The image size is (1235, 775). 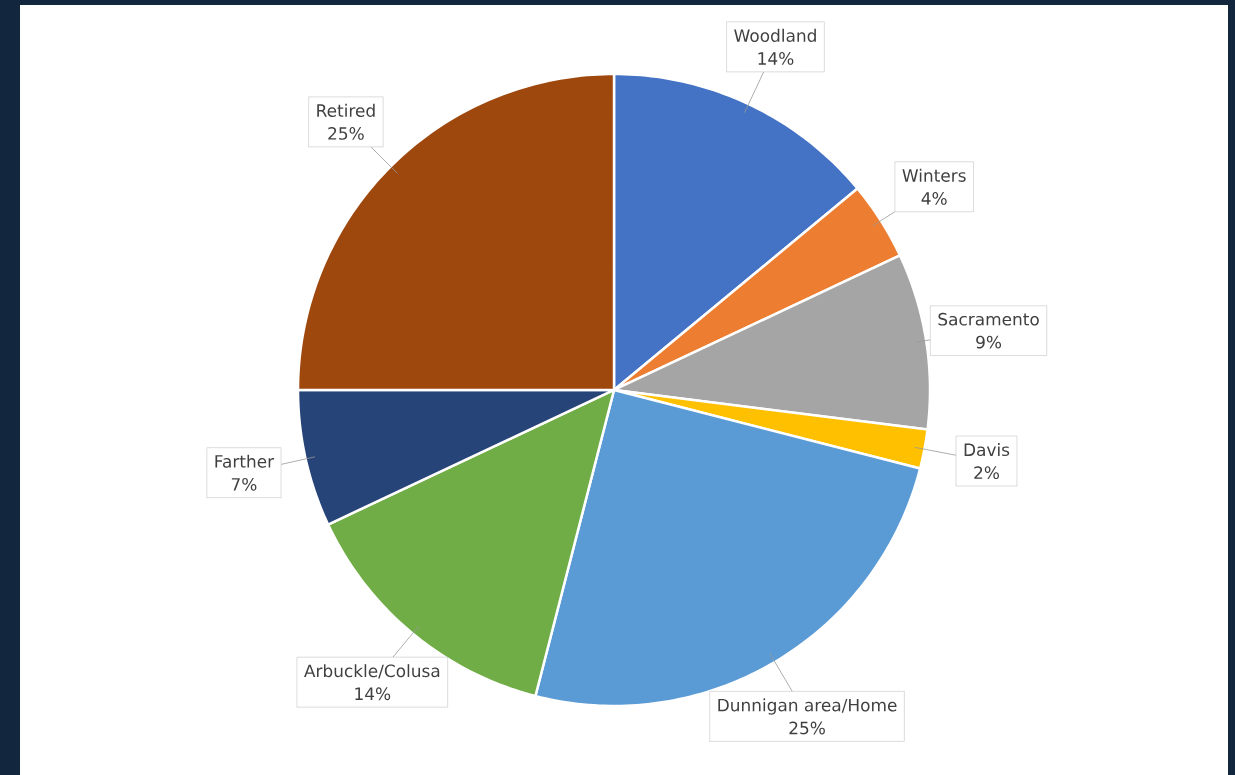 What do you see at coordinates (372, 671) in the screenshot?
I see `slice-label: Arbuckle/Colusa` at bounding box center [372, 671].